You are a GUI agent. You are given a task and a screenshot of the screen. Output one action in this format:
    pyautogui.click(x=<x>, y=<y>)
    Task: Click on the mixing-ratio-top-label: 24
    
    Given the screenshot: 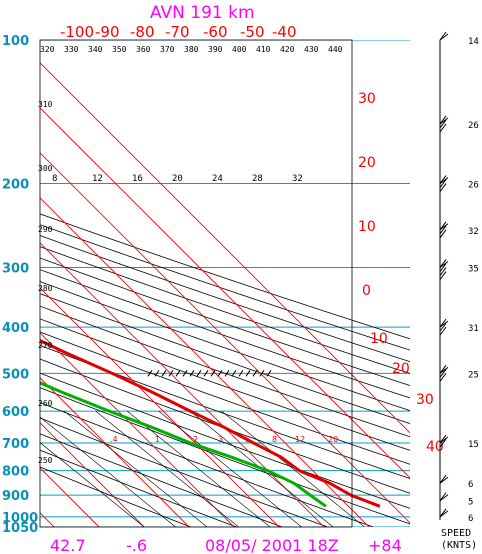 What is the action you would take?
    pyautogui.click(x=217, y=179)
    